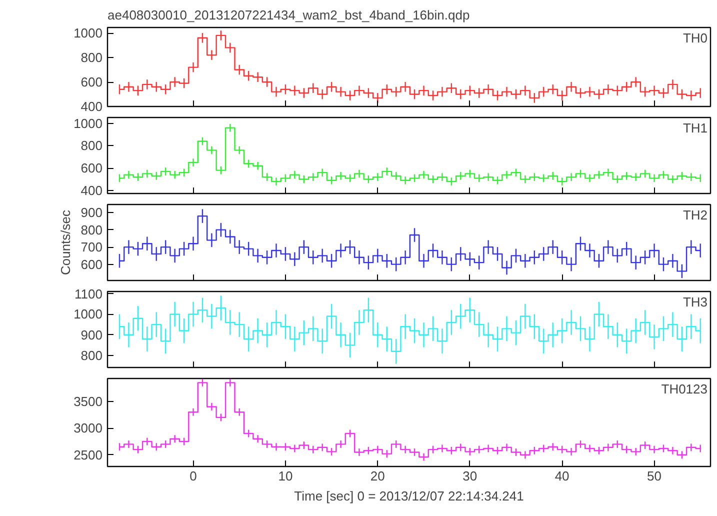  Describe the element at coordinates (695, 302) in the screenshot. I see `annotation: TH3` at that location.